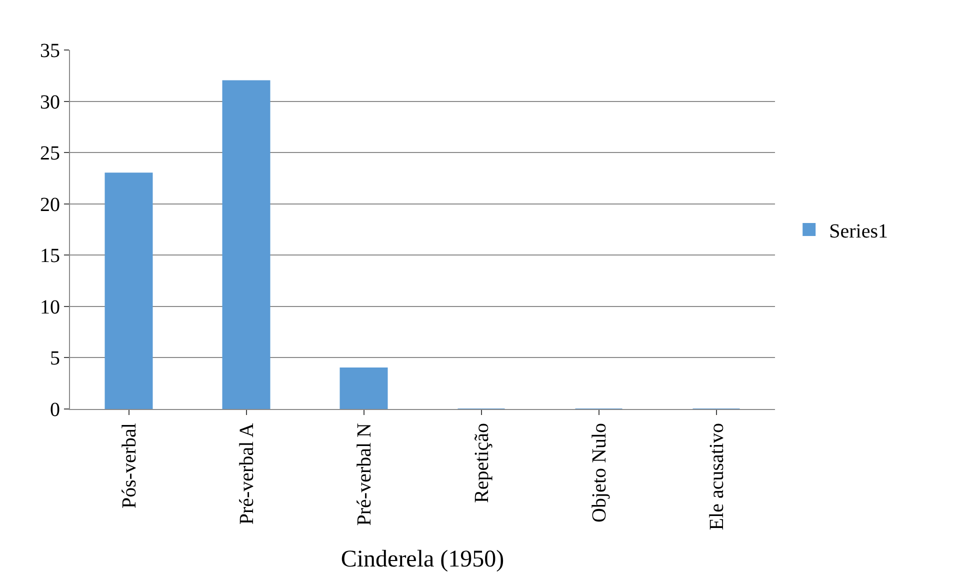 The height and width of the screenshot is (579, 955). What do you see at coordinates (55, 410) in the screenshot?
I see `y-tick-label: 0` at bounding box center [55, 410].